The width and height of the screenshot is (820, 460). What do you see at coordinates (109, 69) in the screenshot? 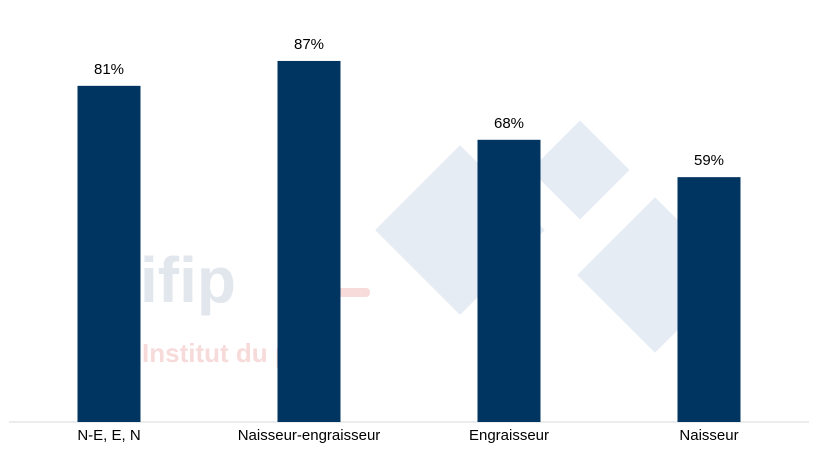
I see `value-label: 81%` at bounding box center [109, 69].